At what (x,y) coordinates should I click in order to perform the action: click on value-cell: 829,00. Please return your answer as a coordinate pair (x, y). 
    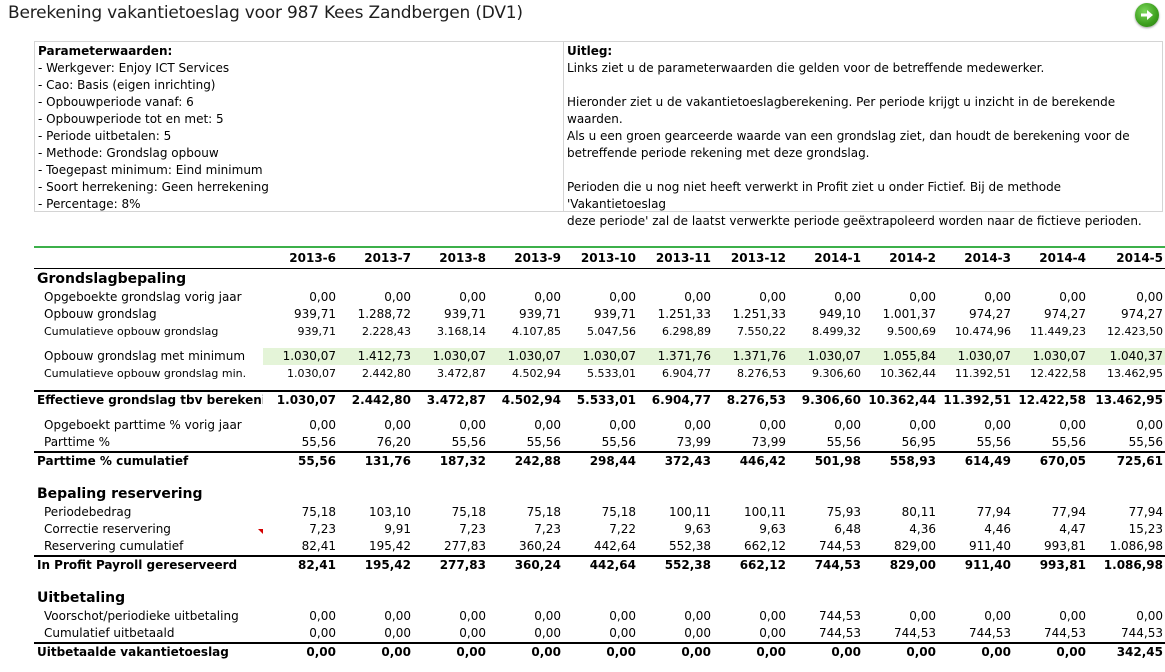
    Looking at the image, I should click on (915, 546).